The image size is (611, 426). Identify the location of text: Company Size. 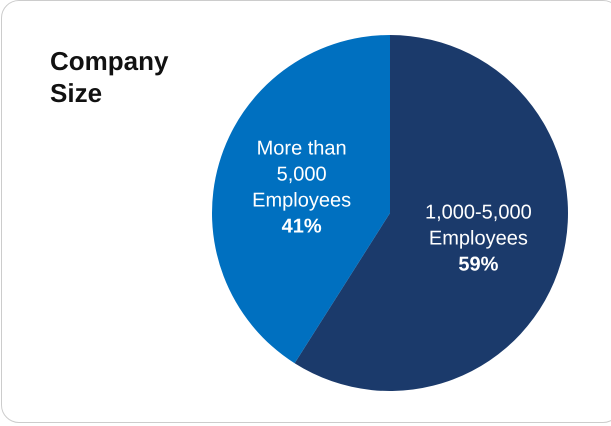
(113, 77).